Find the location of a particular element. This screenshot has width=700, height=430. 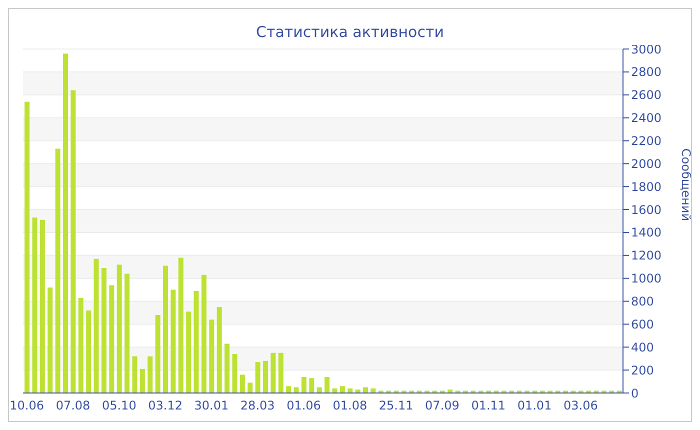

y-tick-label: 800 is located at coordinates (642, 301).